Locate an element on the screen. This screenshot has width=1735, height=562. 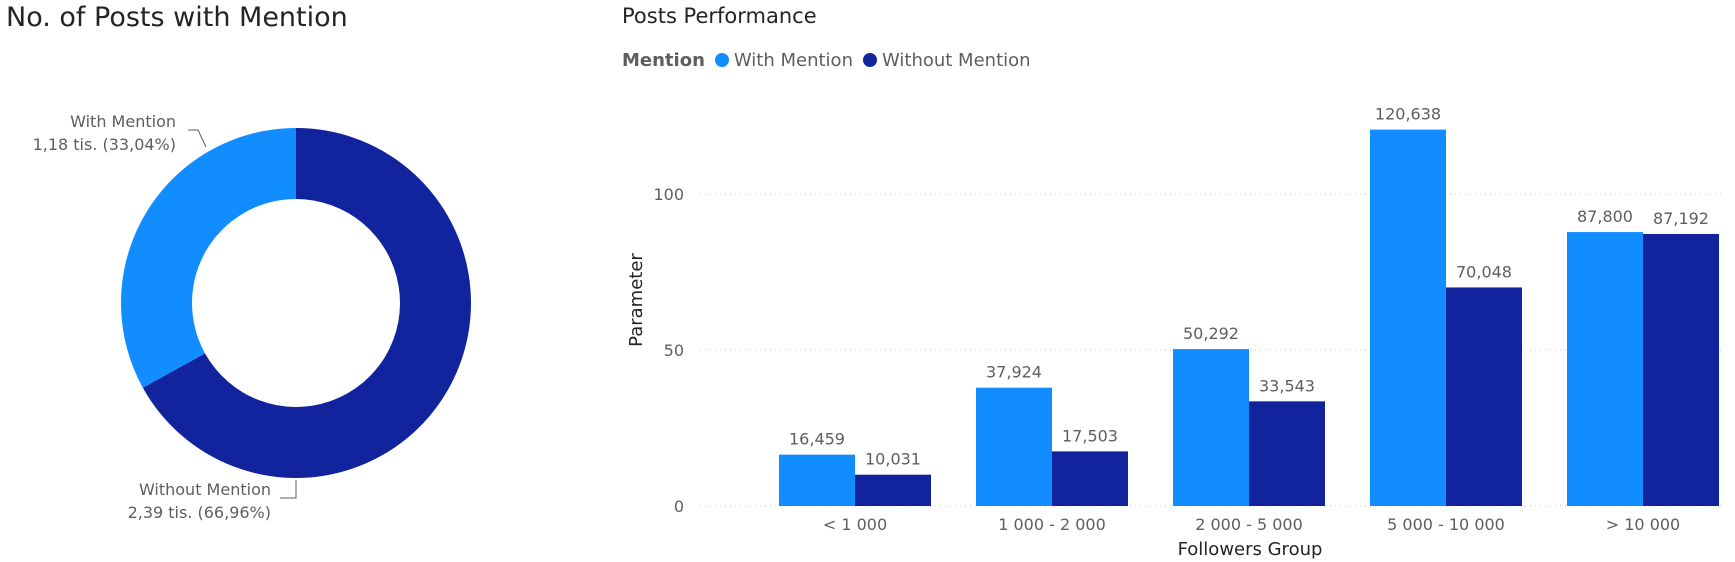
bar-chart-legend: Mention With Mention Without Mention is located at coordinates (831, 60).